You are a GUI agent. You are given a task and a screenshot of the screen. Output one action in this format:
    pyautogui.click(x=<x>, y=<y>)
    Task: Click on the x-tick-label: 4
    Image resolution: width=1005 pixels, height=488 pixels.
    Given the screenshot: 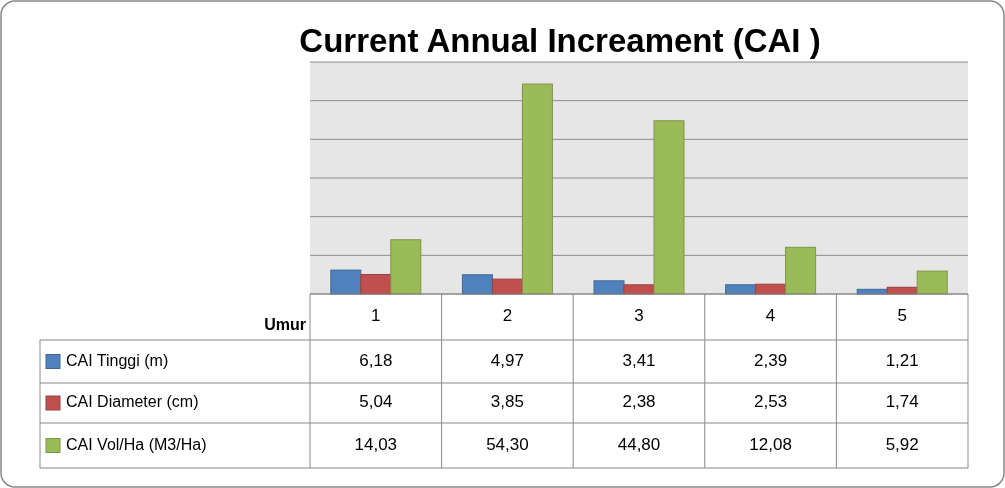 What is the action you would take?
    pyautogui.click(x=770, y=316)
    